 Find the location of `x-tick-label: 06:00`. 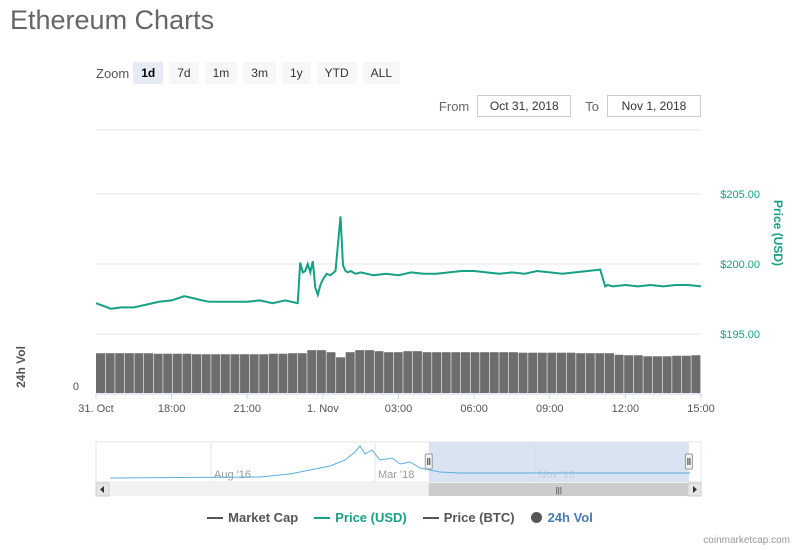

x-tick-label: 06:00 is located at coordinates (474, 409).